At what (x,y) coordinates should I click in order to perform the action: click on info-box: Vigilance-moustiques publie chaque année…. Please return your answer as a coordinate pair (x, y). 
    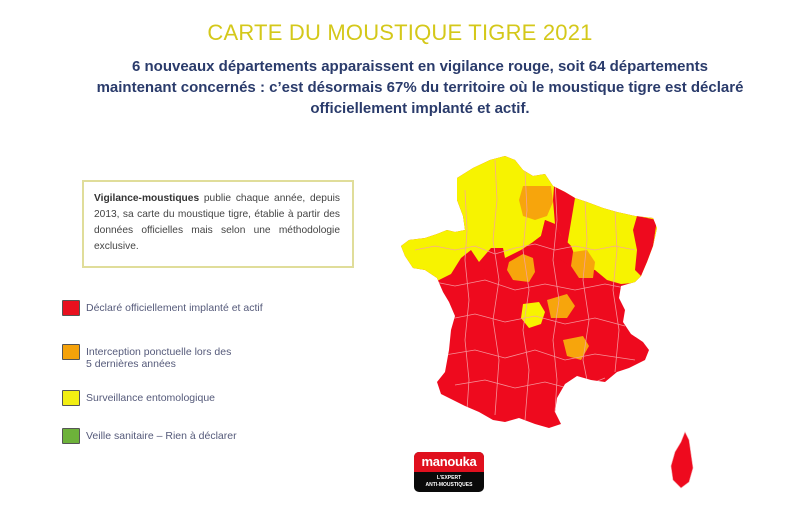
    Looking at the image, I should click on (218, 224).